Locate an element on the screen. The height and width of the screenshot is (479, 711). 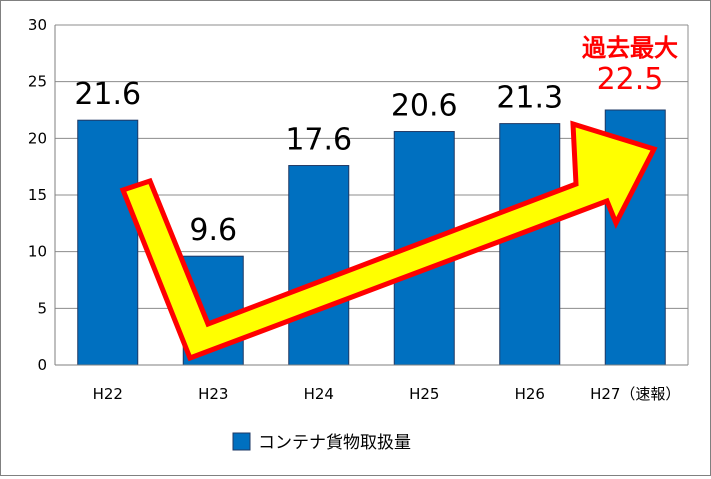
x-tick-label: H22 is located at coordinates (108, 394).